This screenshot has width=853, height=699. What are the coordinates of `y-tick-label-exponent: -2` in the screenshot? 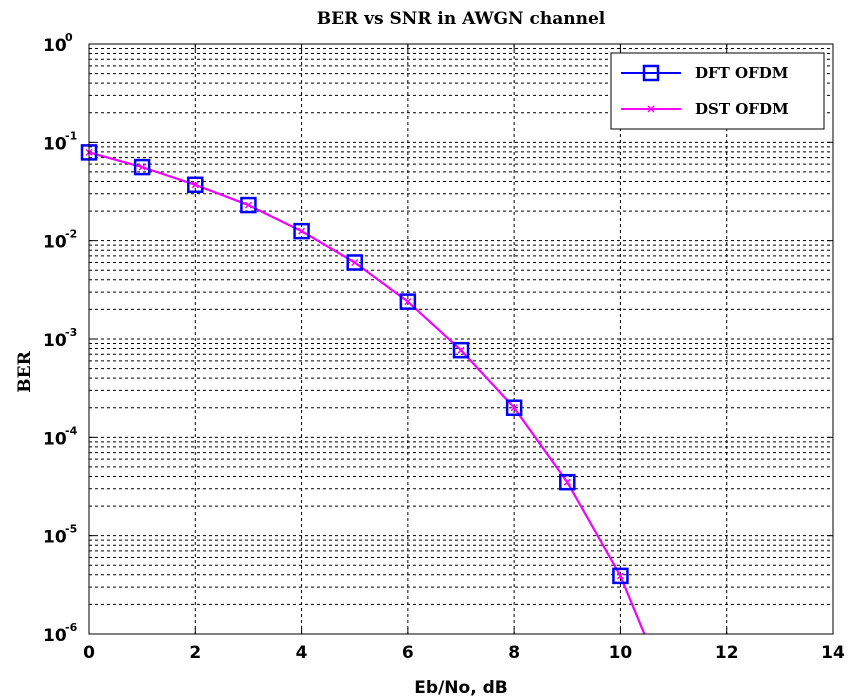 It's located at (71, 234).